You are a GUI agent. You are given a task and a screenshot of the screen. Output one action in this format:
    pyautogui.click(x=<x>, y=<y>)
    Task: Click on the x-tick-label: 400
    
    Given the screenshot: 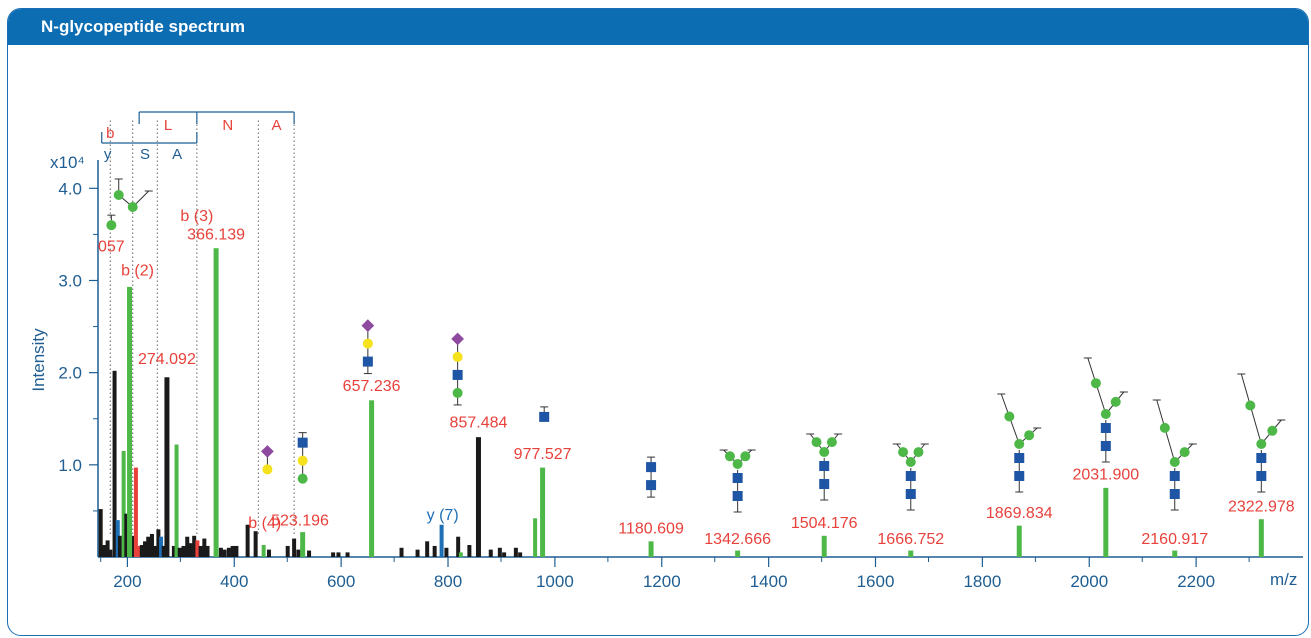 What is the action you would take?
    pyautogui.click(x=234, y=581)
    